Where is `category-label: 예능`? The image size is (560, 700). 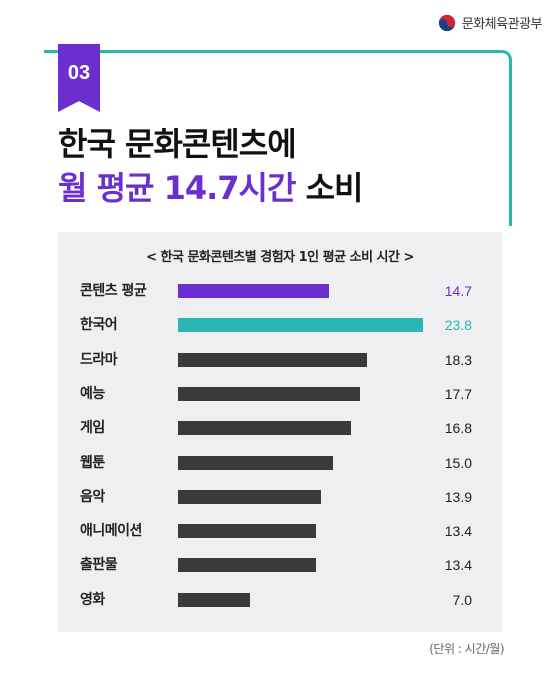
category-label: 예능 is located at coordinates (92, 393).